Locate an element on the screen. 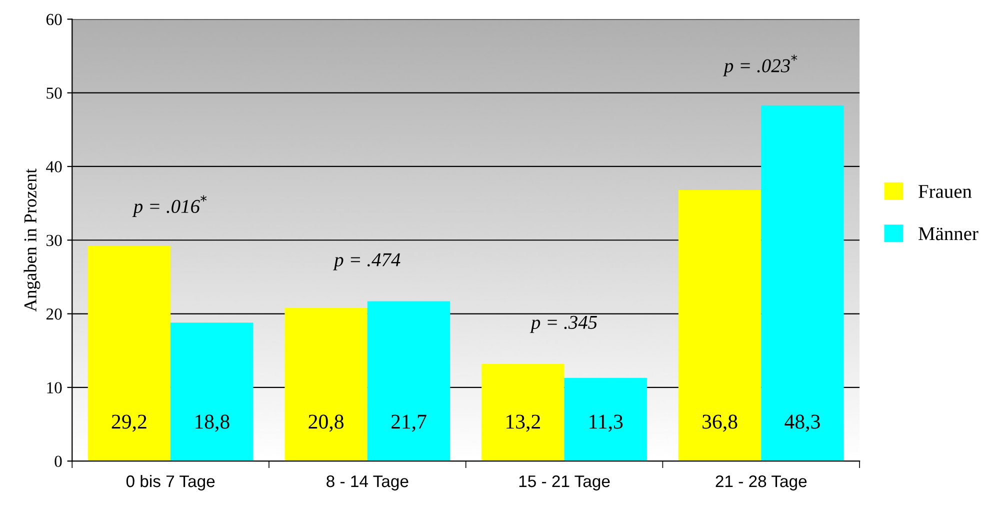  data-label: 29,2 is located at coordinates (129, 423).